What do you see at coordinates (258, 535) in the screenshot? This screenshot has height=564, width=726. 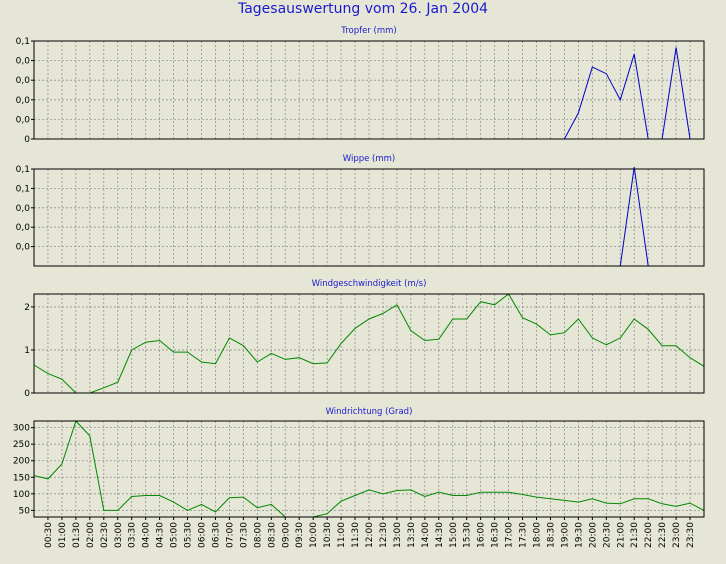 I see `x-tick-label: 08:00` at bounding box center [258, 535].